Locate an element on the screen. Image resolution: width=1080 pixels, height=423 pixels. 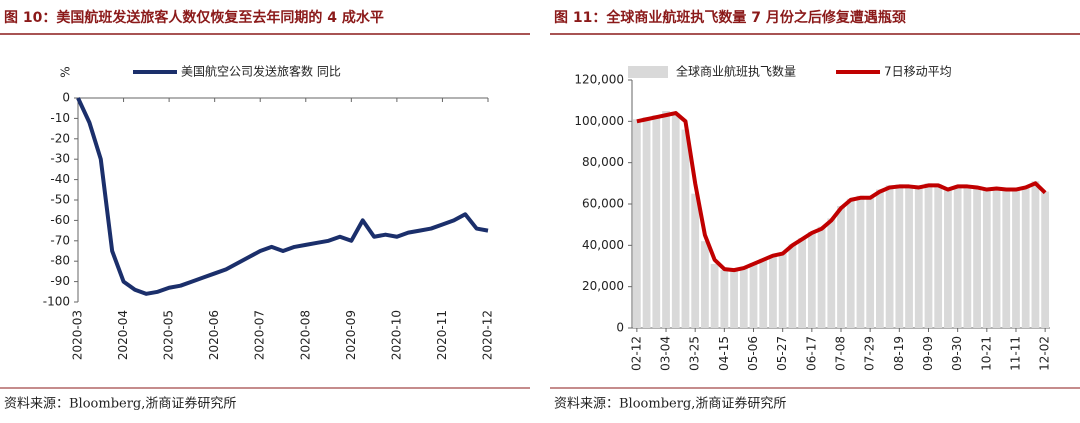
line-series is located at coordinates (841, 192).